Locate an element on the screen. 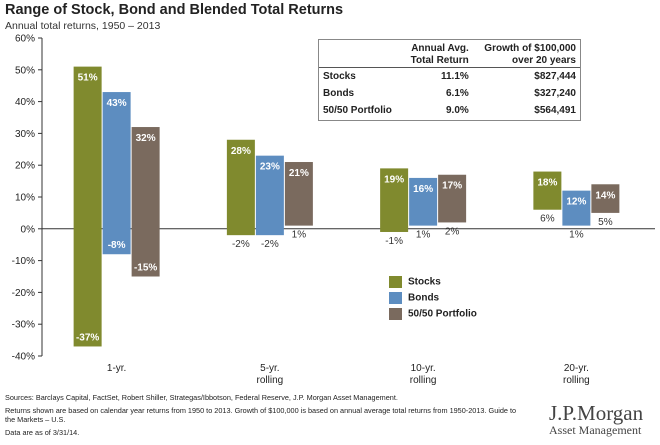 The width and height of the screenshot is (660, 445). summary-header-growth-text: Growth of $100,000 over 20 years is located at coordinates (530, 54).